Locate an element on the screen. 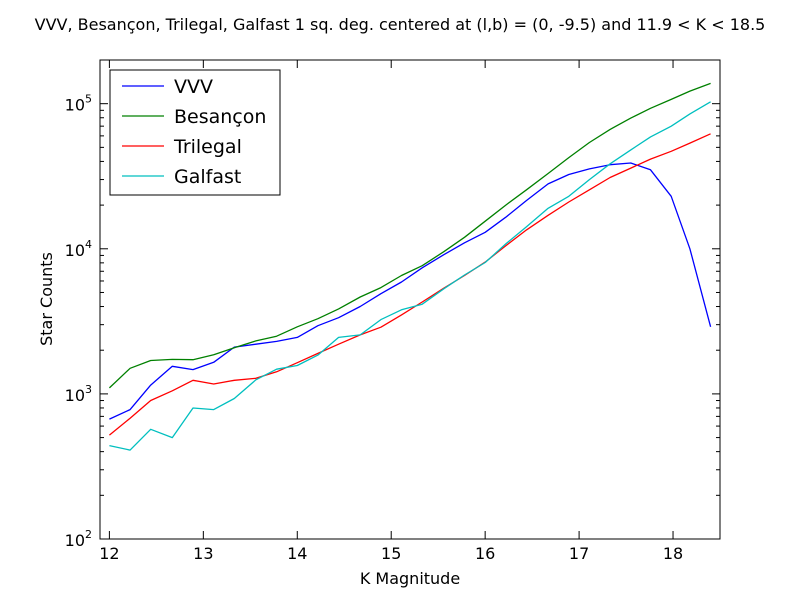 This screenshot has height=605, width=800. y-tick-label: 10⁵ is located at coordinates (78, 104).